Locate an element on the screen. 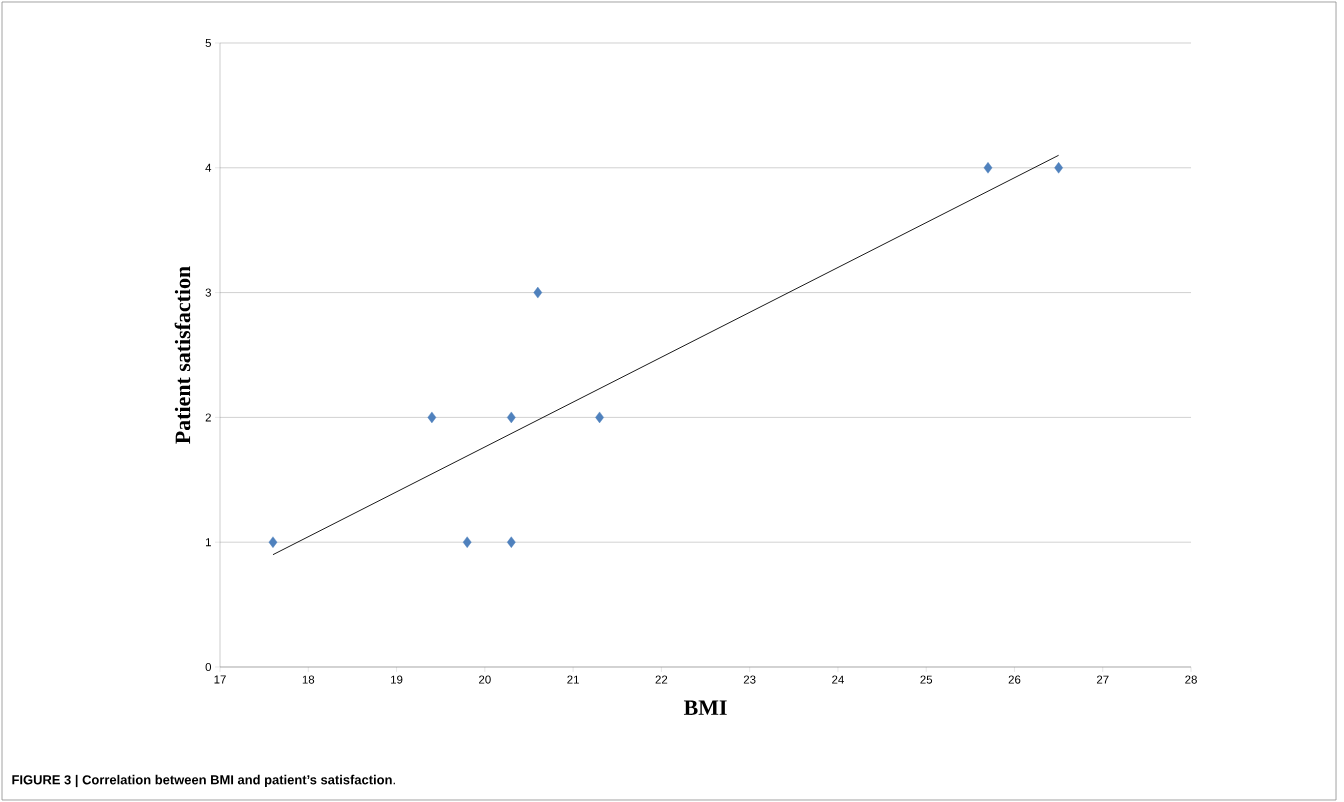 This screenshot has width=1344, height=802. y-tick-label: 0 is located at coordinates (208, 667).